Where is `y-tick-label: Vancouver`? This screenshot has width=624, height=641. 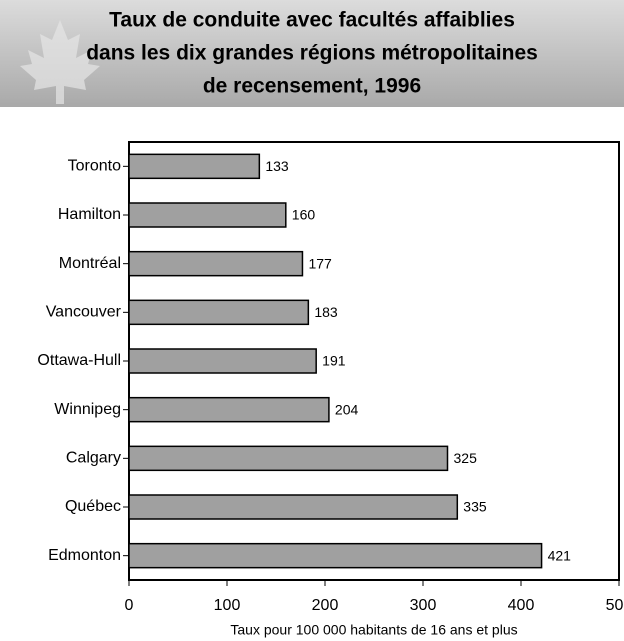
y-tick-label: Vancouver is located at coordinates (84, 312).